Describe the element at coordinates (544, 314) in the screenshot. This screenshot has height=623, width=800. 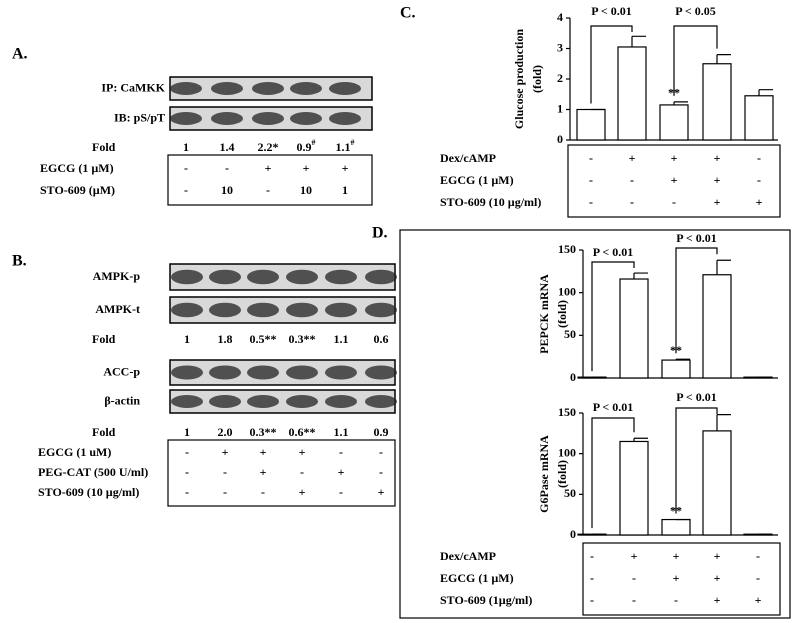
I see `y-axis-label: PEPCK mRNA` at that location.